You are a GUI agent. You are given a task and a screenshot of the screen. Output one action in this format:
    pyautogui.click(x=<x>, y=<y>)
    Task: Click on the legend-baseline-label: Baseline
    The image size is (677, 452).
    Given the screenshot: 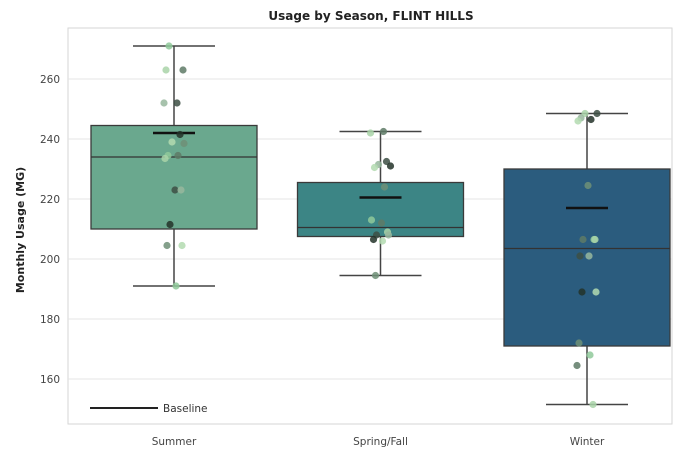 What is the action you would take?
    pyautogui.click(x=185, y=409)
    